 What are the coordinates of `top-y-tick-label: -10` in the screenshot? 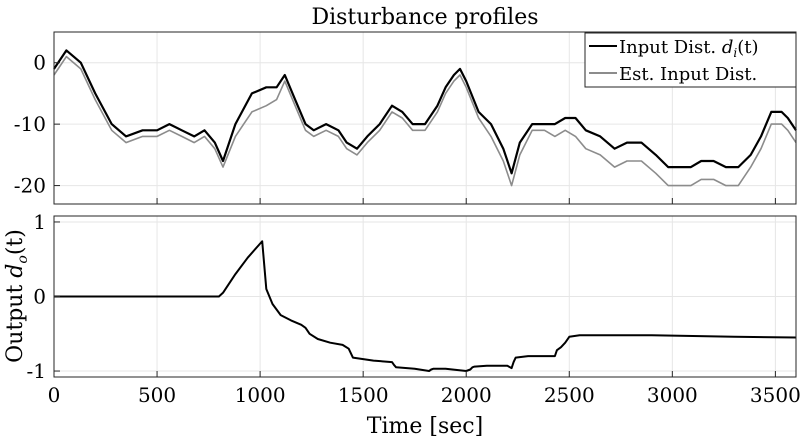 It's located at (30, 124).